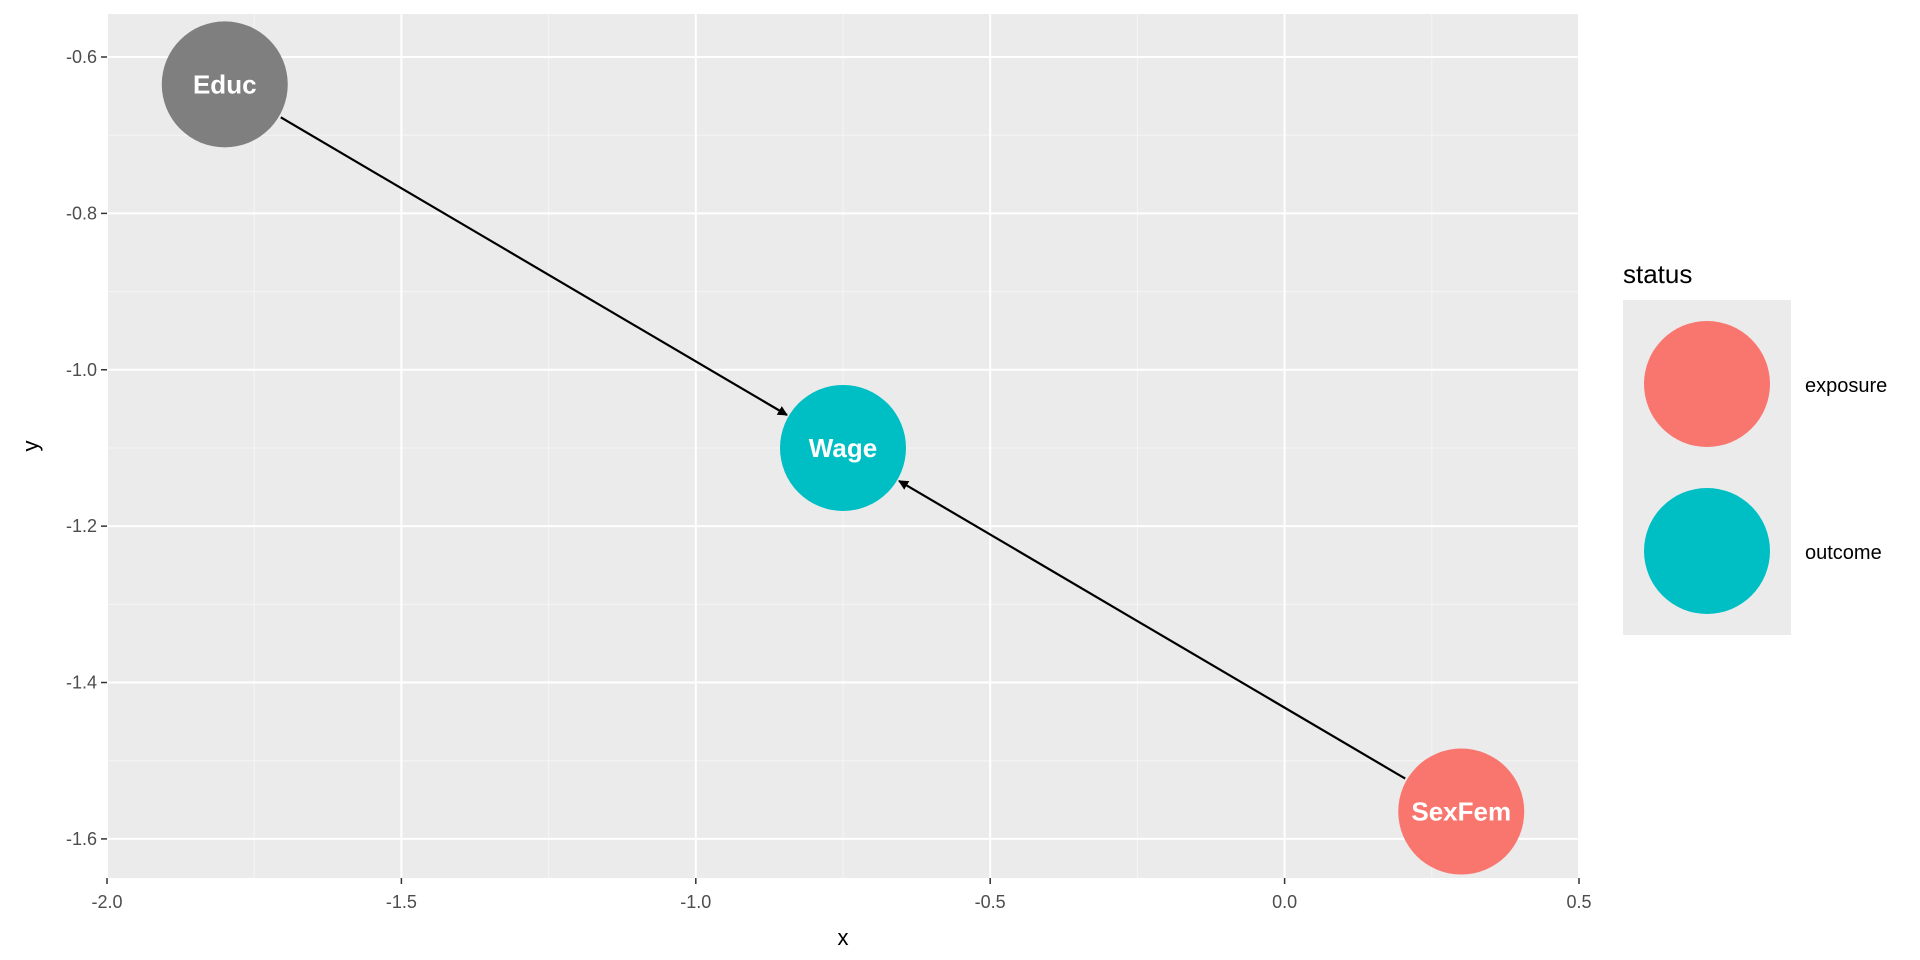 This screenshot has height=960, width=1920. I want to click on y-tick-label: -0.8, so click(81, 213).